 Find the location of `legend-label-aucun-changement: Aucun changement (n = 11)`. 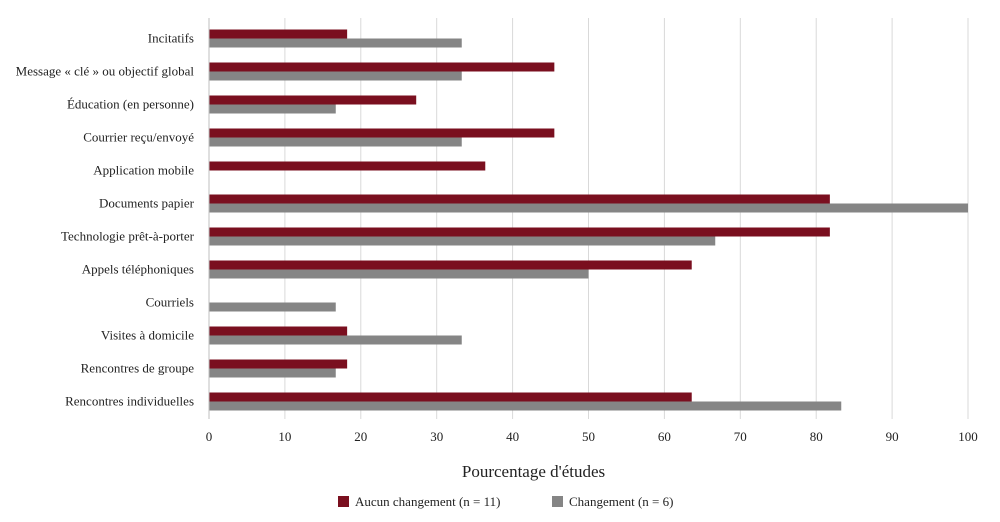

legend-label-aucun-changement: Aucun changement (n = 11) is located at coordinates (427, 501).